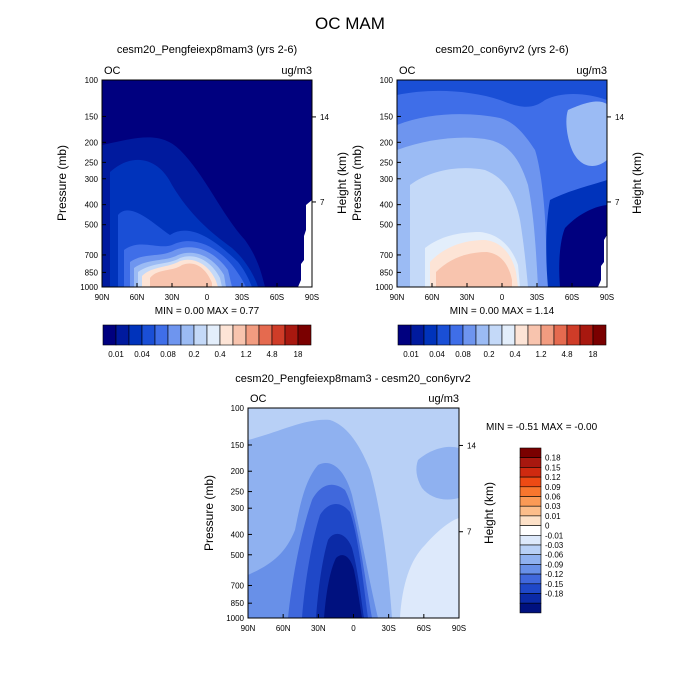  I want to click on colorbar-label: 0.4, so click(220, 354).